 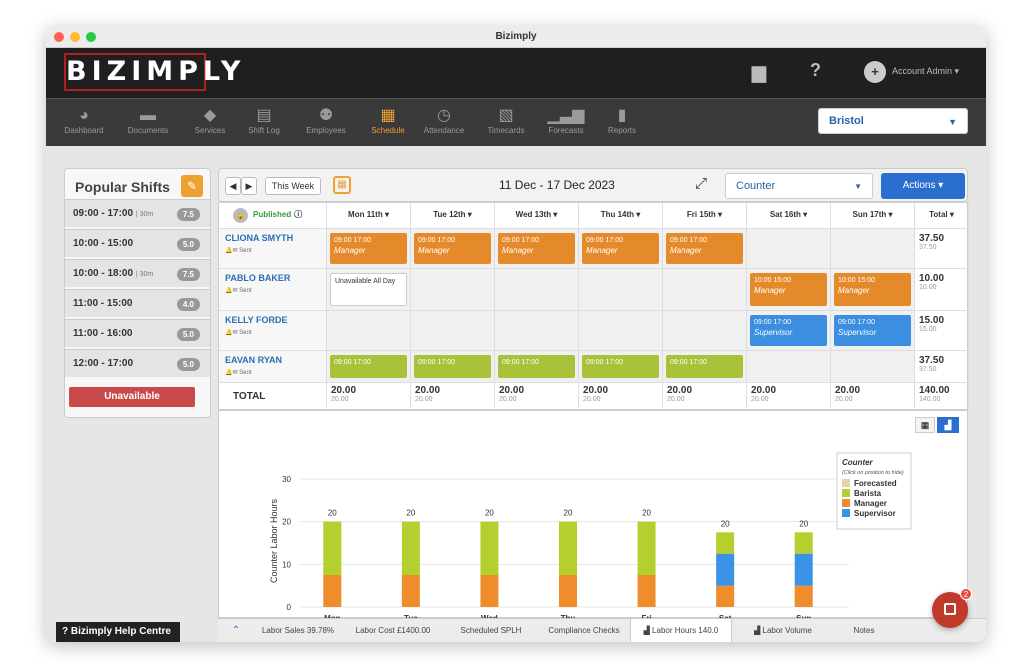 I want to click on employee-name-cell: CLIONA SMYTH 🔔✉ Sent, so click(x=273, y=249).